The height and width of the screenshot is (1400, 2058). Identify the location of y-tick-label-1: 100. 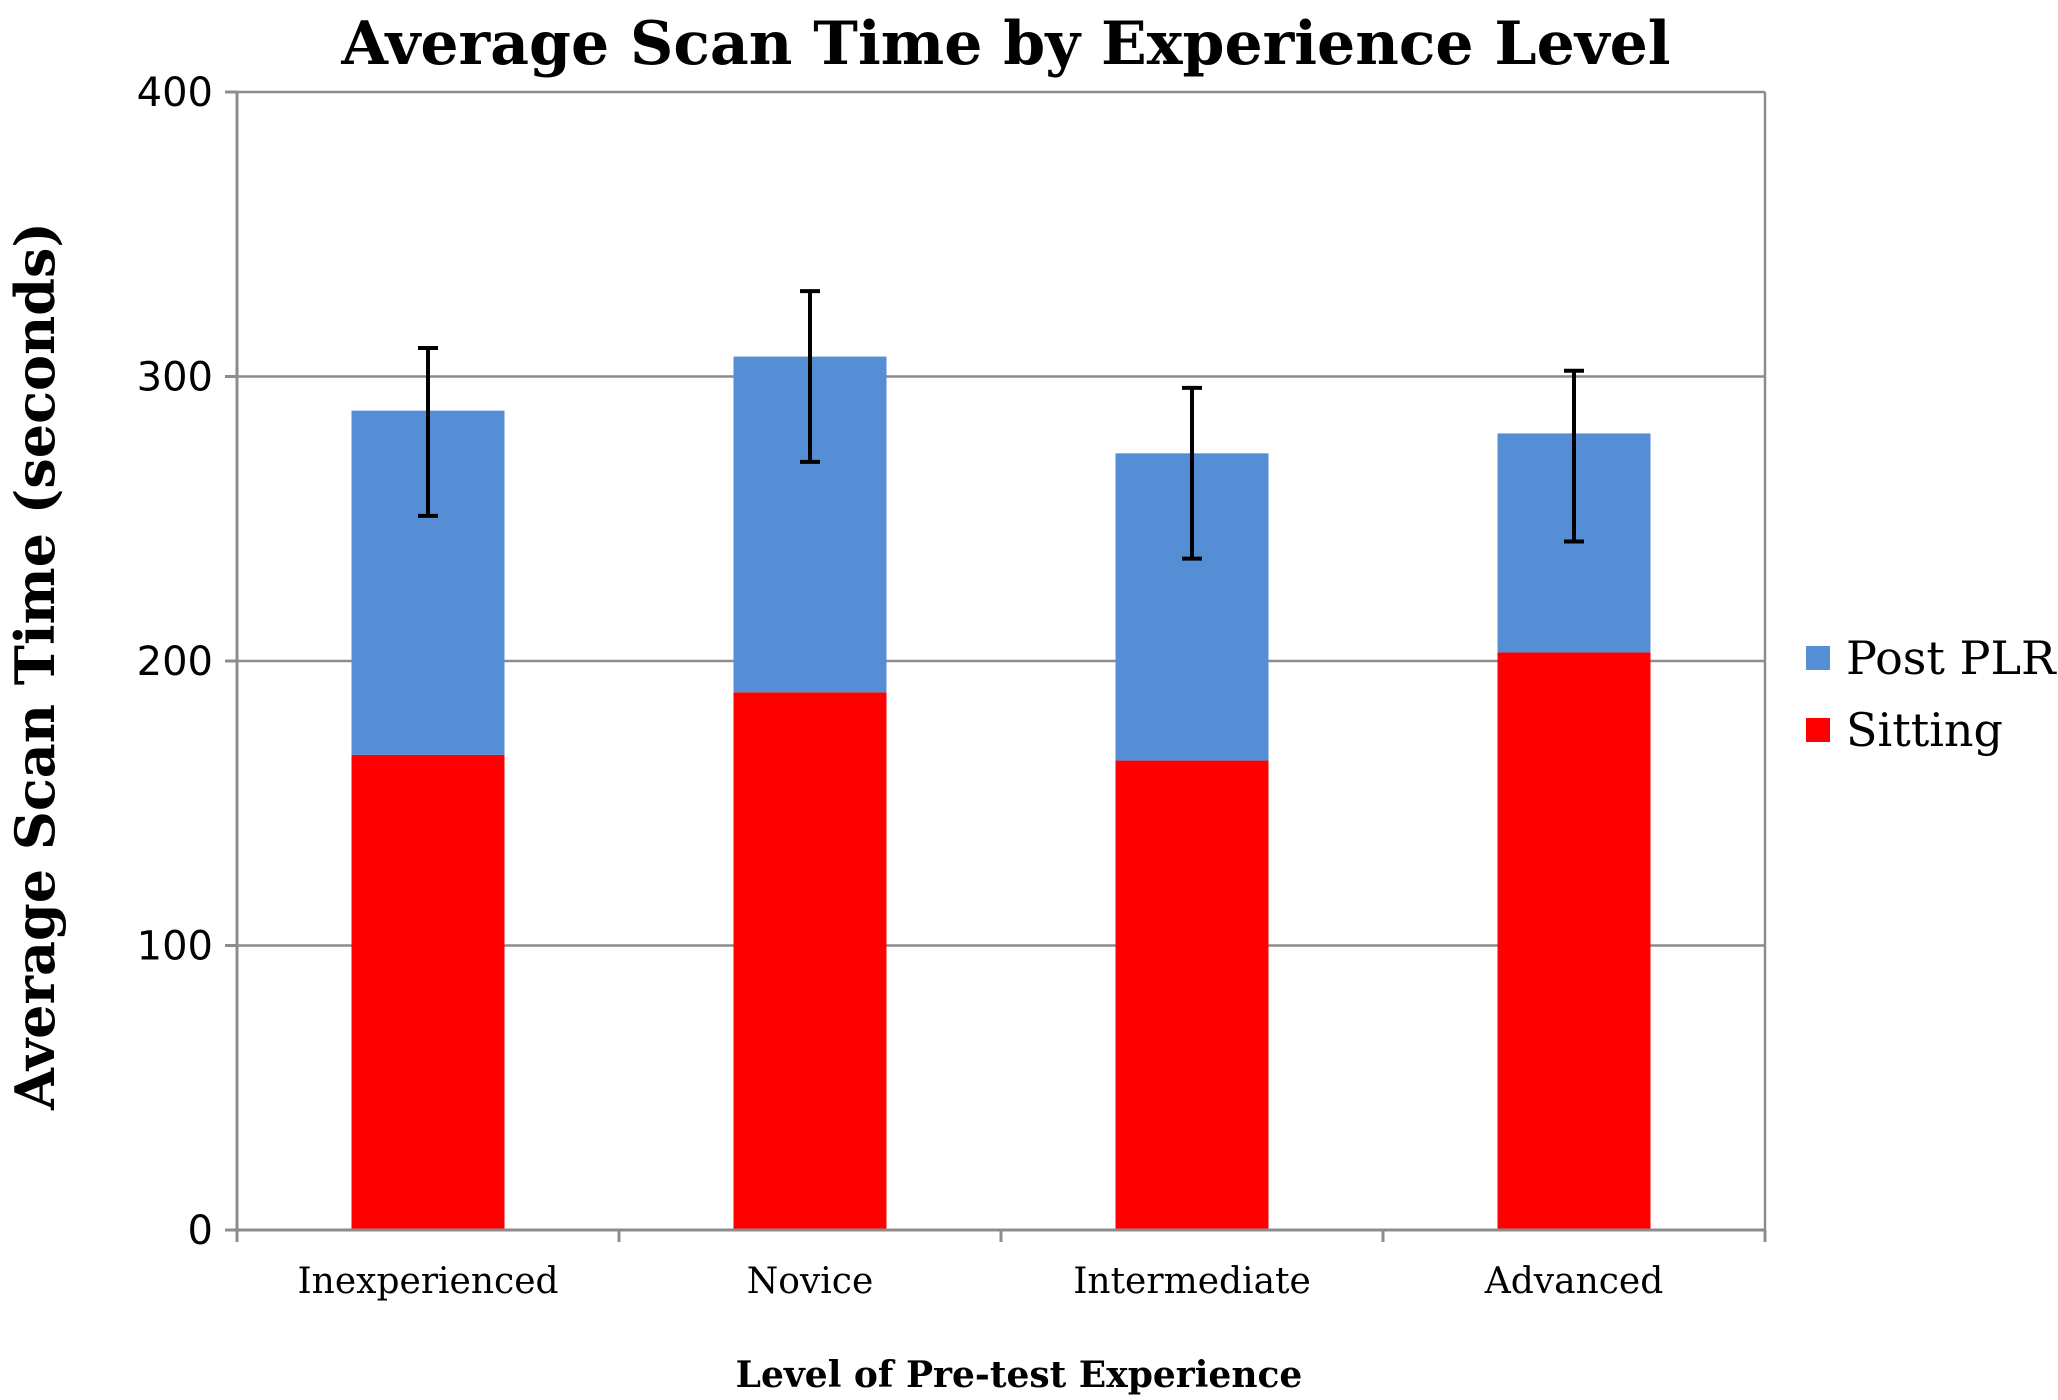
(175, 947).